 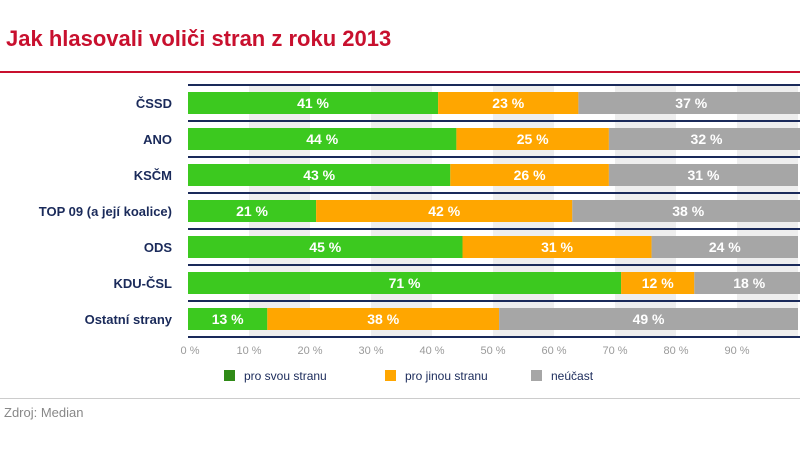 I want to click on bar-value-label: 24 %, so click(x=725, y=247).